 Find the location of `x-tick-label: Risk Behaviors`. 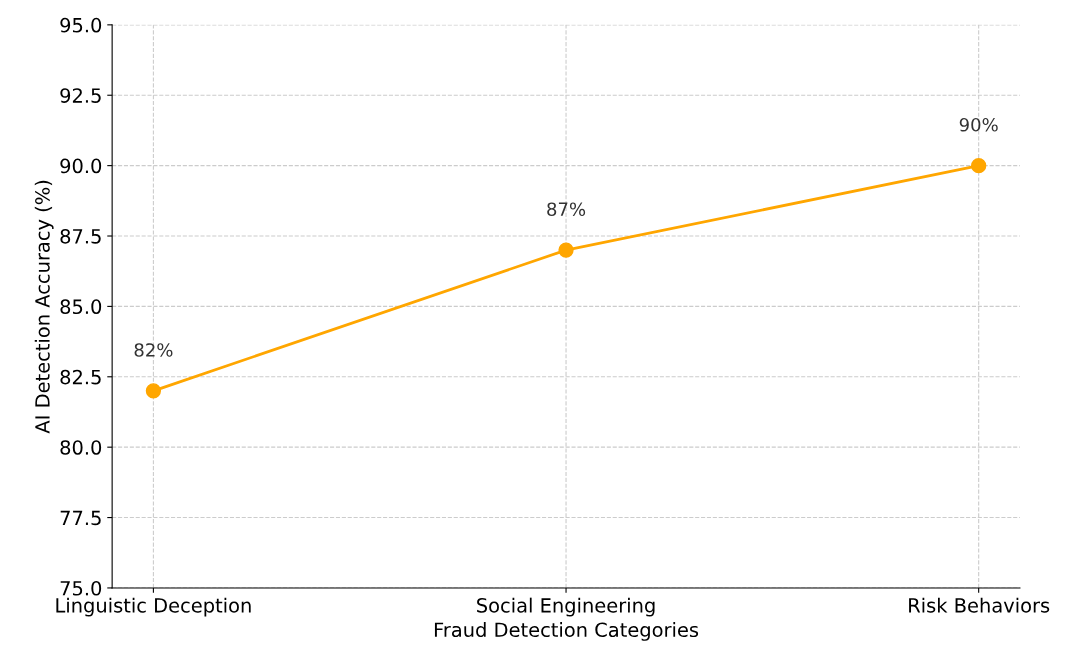

x-tick-label: Risk Behaviors is located at coordinates (979, 605).